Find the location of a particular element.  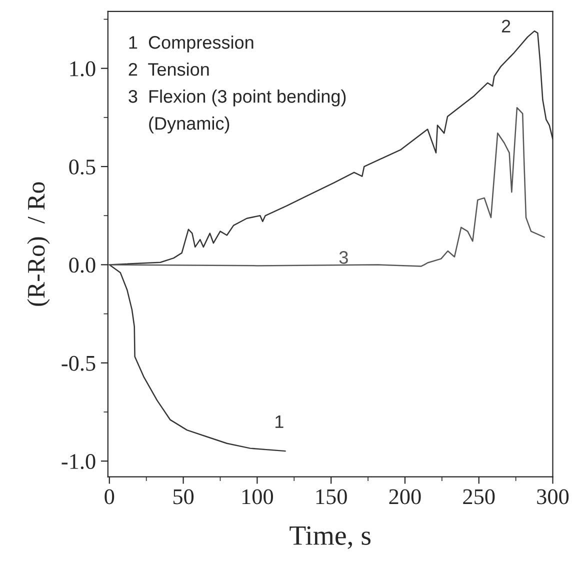

annotation: (Dynamic) is located at coordinates (189, 125).